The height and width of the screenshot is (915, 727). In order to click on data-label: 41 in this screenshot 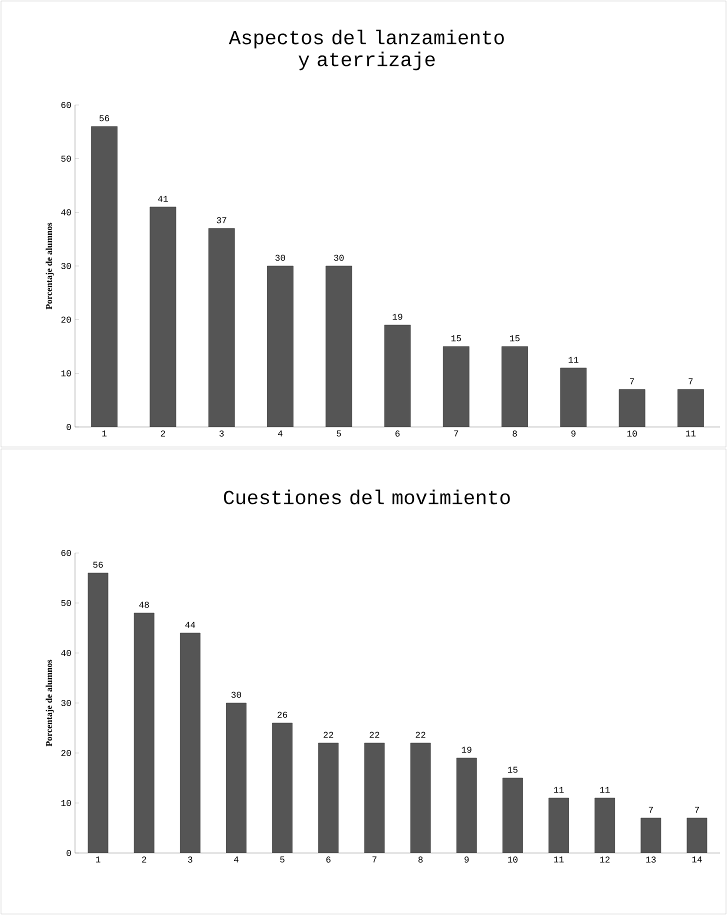, I will do `click(163, 199)`.